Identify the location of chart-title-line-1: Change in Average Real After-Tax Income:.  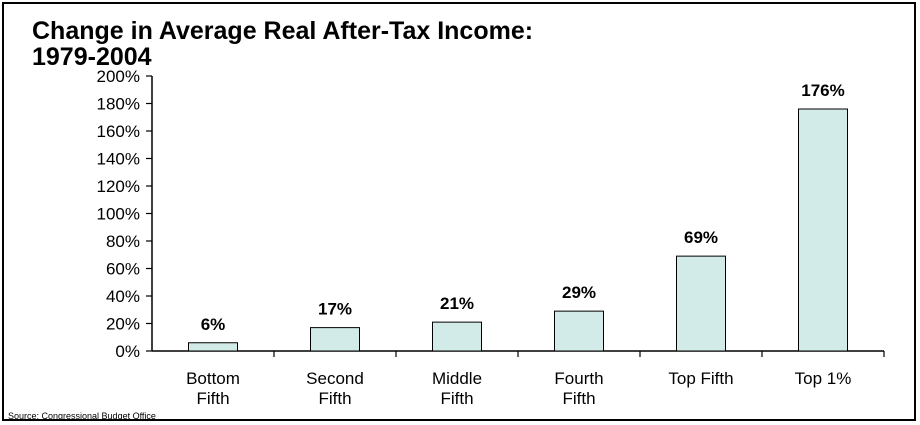
(283, 31).